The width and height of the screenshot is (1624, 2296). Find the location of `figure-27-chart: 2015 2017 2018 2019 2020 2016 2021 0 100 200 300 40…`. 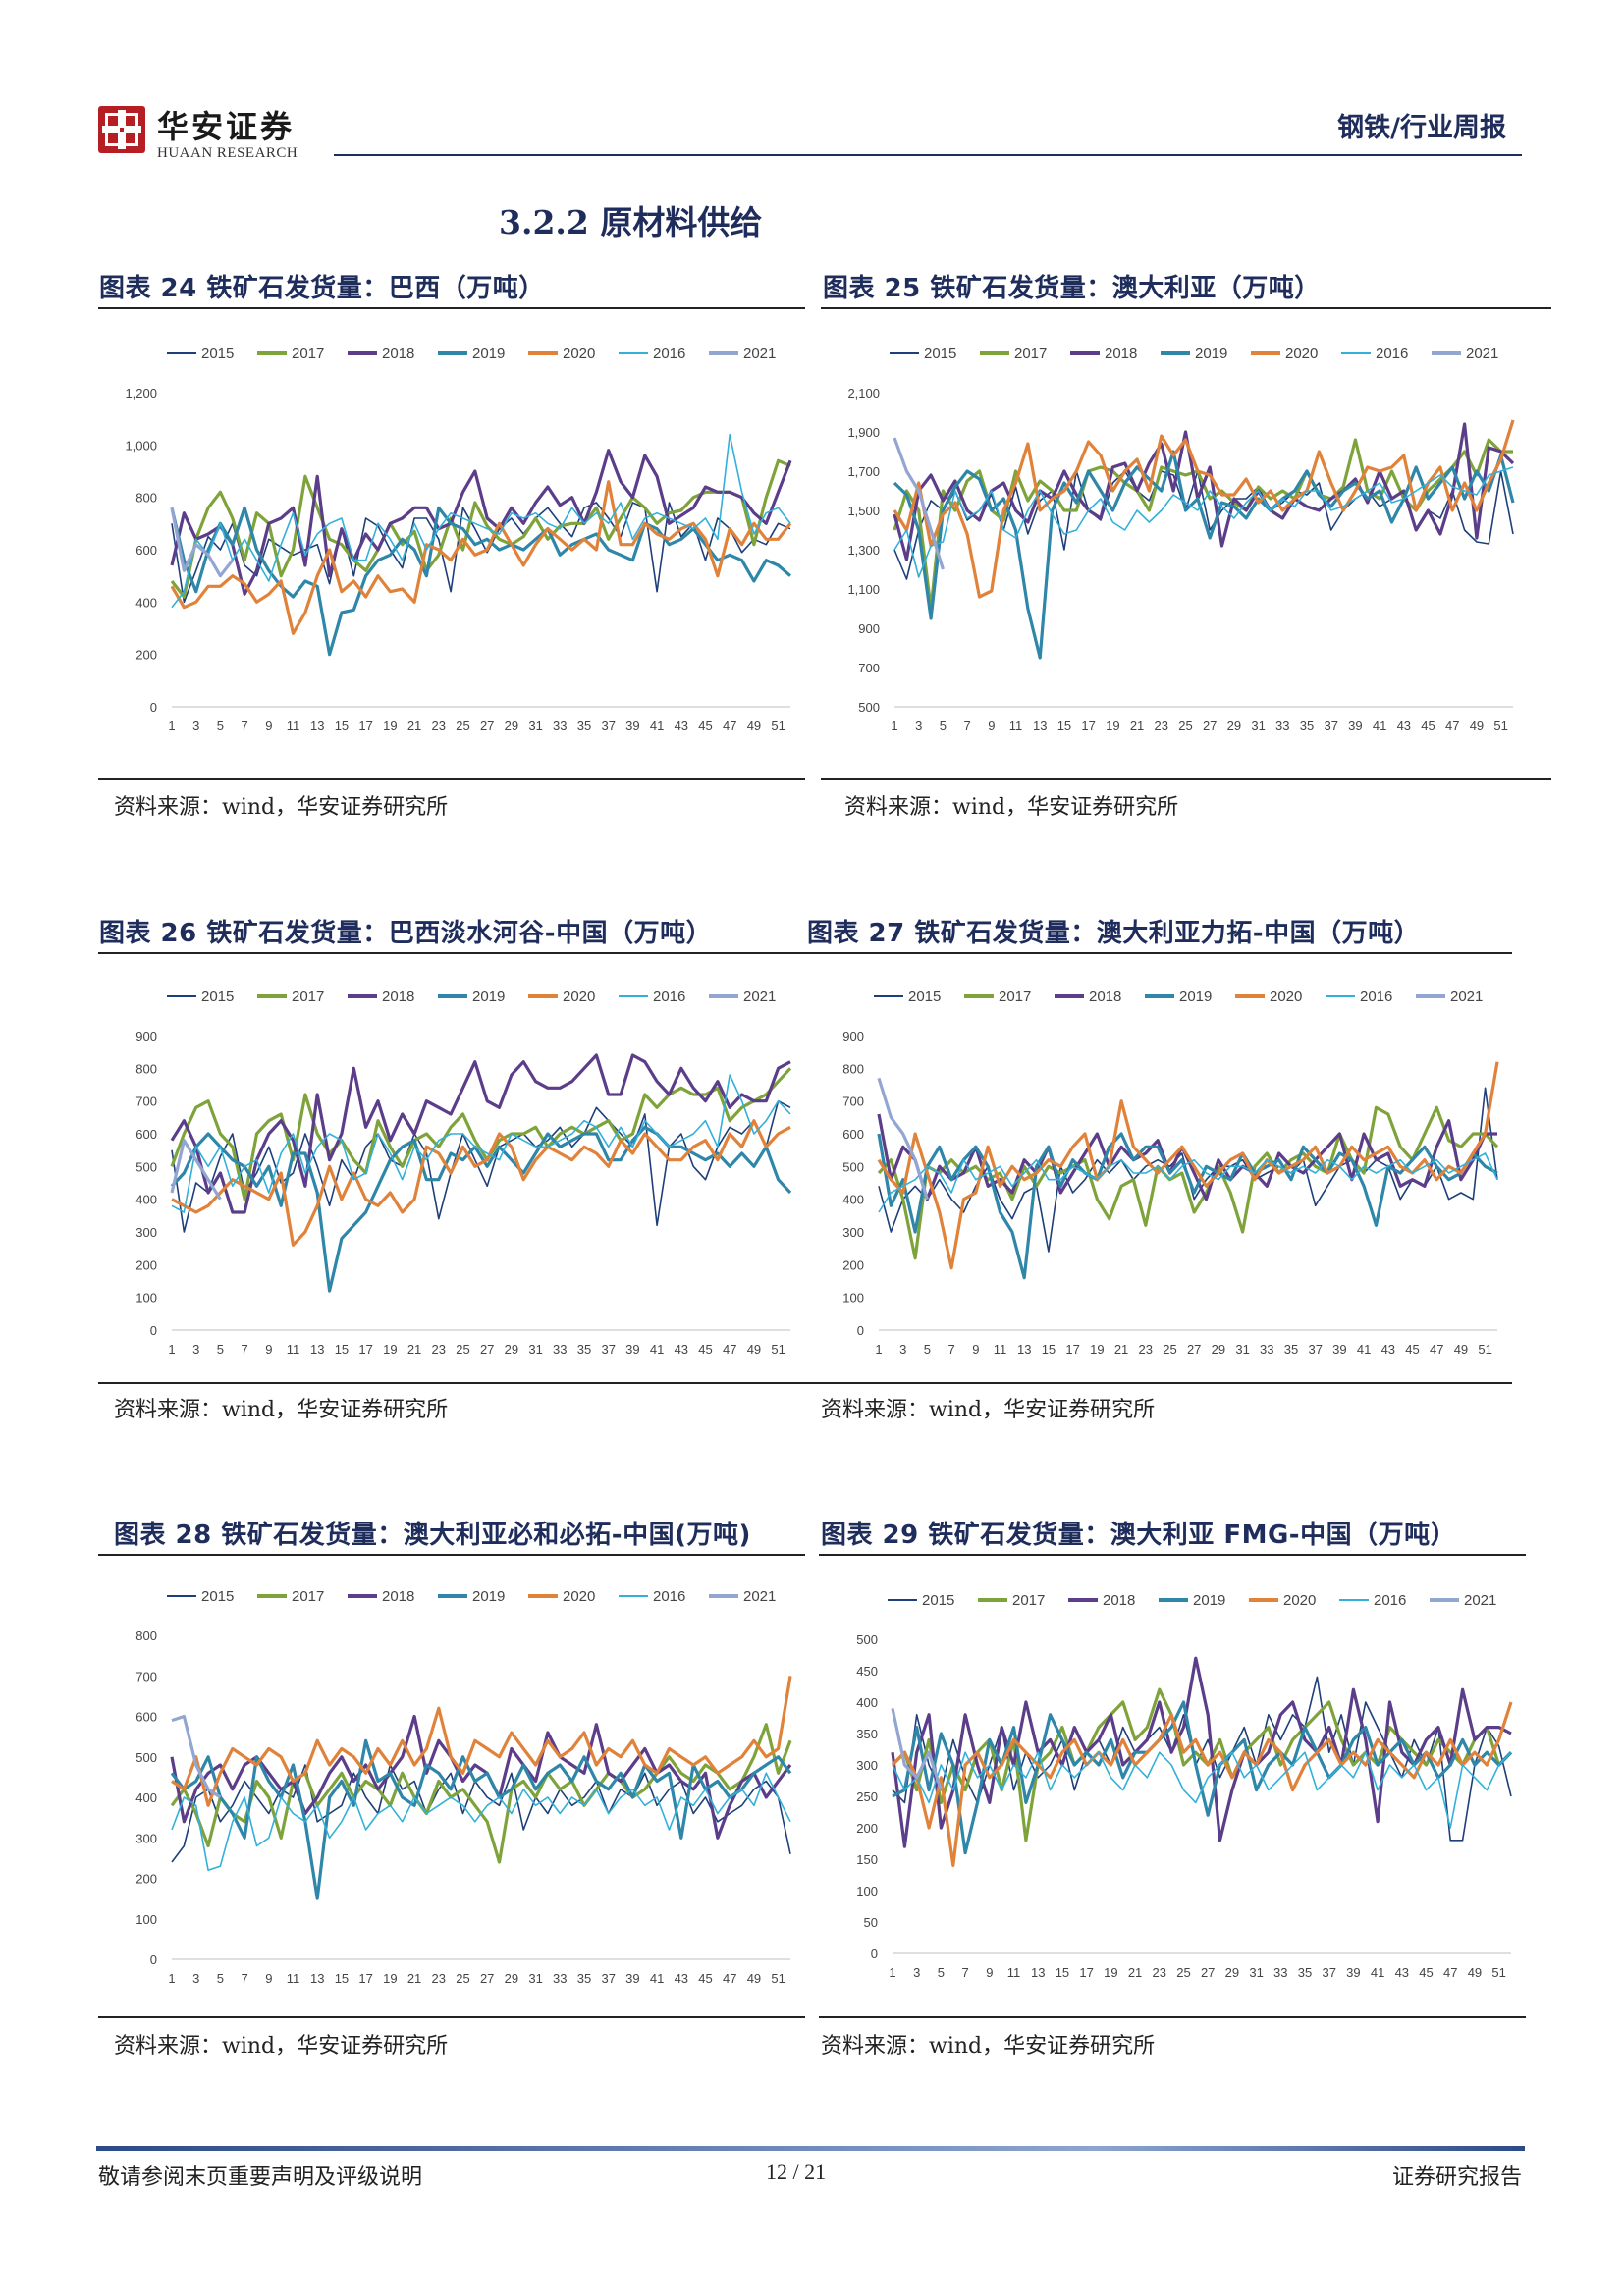

figure-27-chart: 2015 2017 2018 2019 2020 2016 2021 0 100 200 300 40… is located at coordinates (1170, 1172).